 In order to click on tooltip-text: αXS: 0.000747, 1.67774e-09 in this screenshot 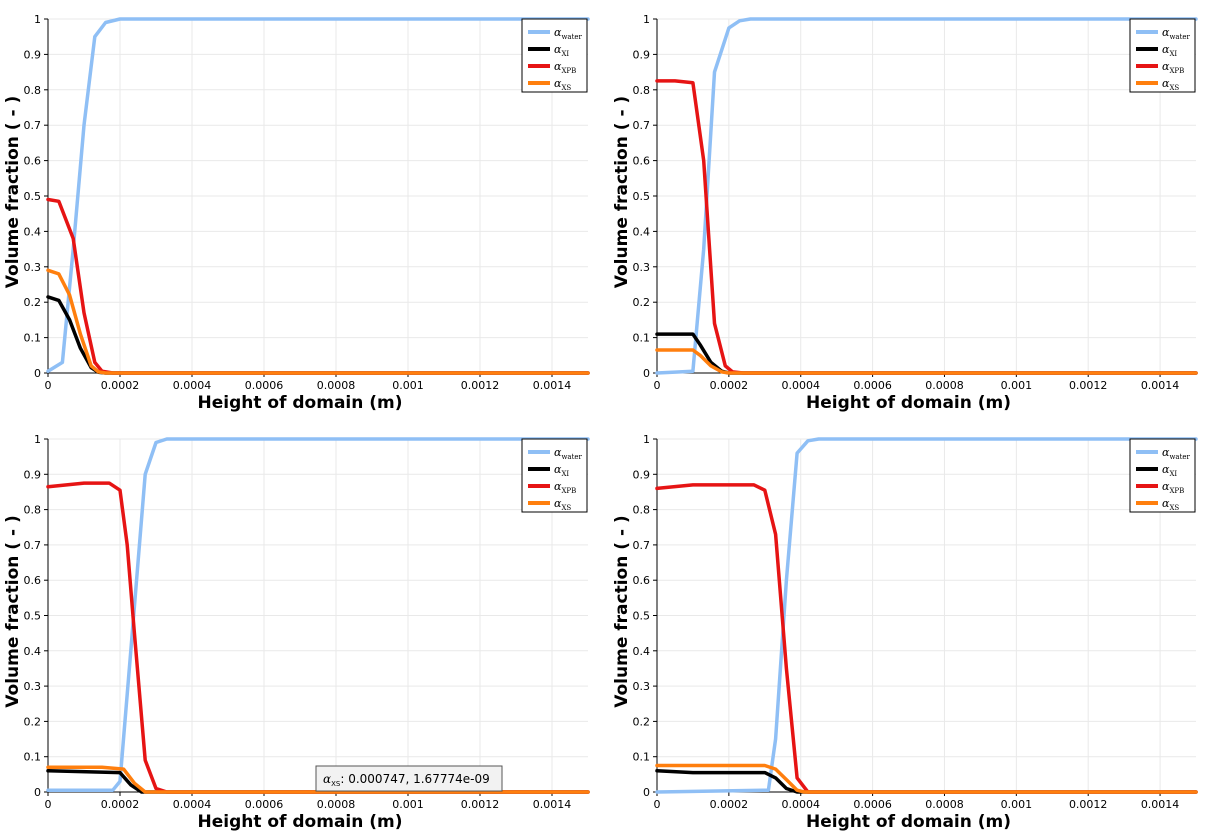, I will do `click(406, 780)`.